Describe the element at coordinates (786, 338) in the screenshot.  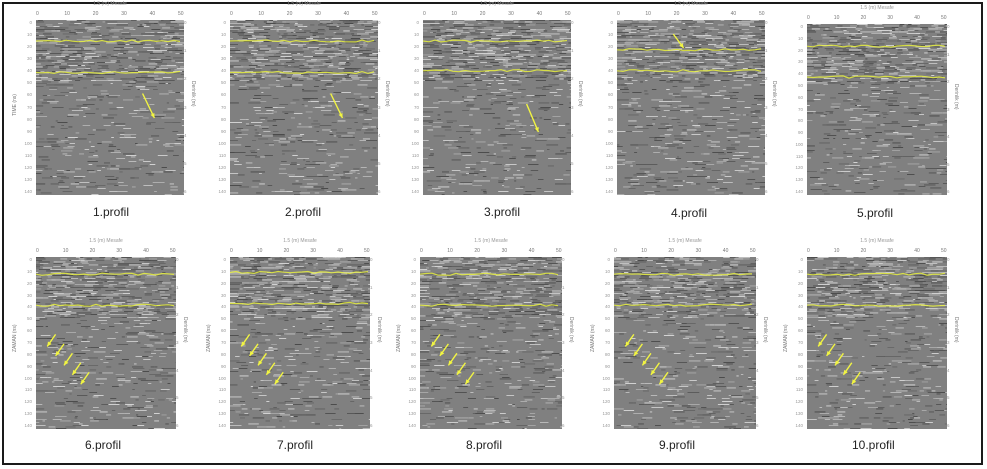
I see `time-axis-label: ZAMAN (ns)` at that location.